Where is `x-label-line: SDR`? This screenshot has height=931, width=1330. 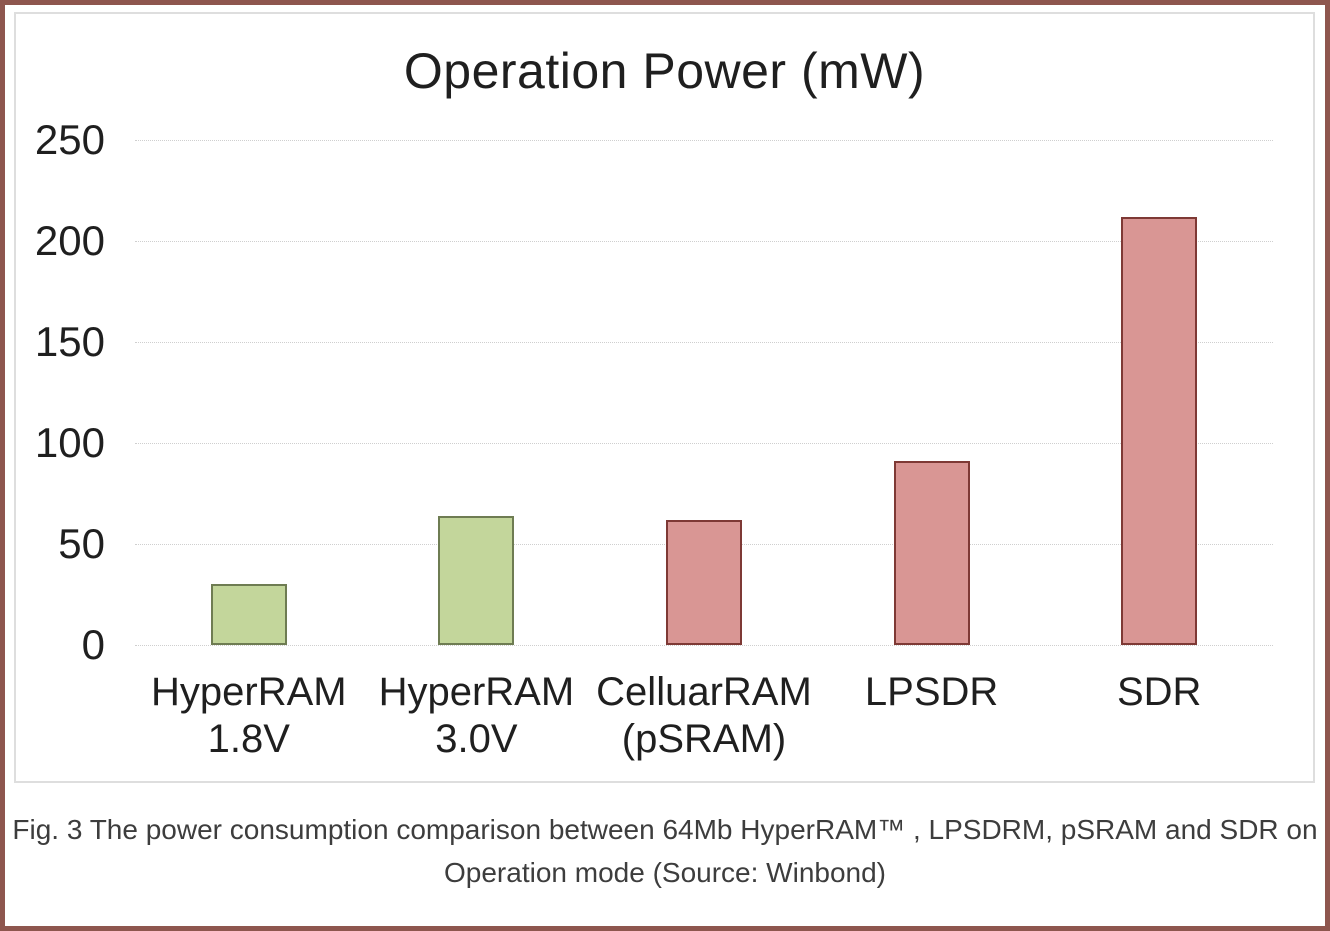 x-label-line: SDR is located at coordinates (1159, 692).